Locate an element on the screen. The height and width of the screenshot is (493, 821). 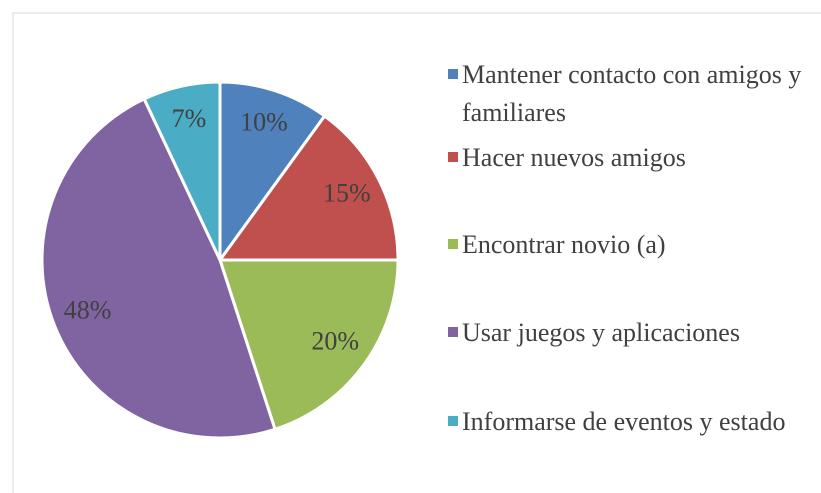
legend-label: Hacer nuevos amigos is located at coordinates (574, 157).